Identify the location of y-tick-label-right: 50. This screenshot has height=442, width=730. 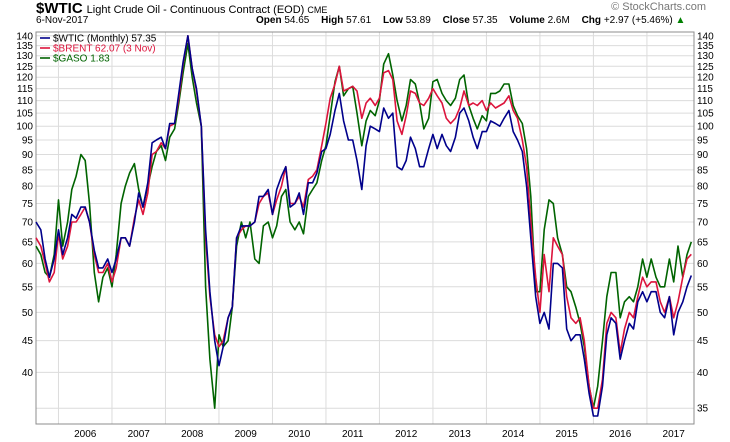
(703, 313).